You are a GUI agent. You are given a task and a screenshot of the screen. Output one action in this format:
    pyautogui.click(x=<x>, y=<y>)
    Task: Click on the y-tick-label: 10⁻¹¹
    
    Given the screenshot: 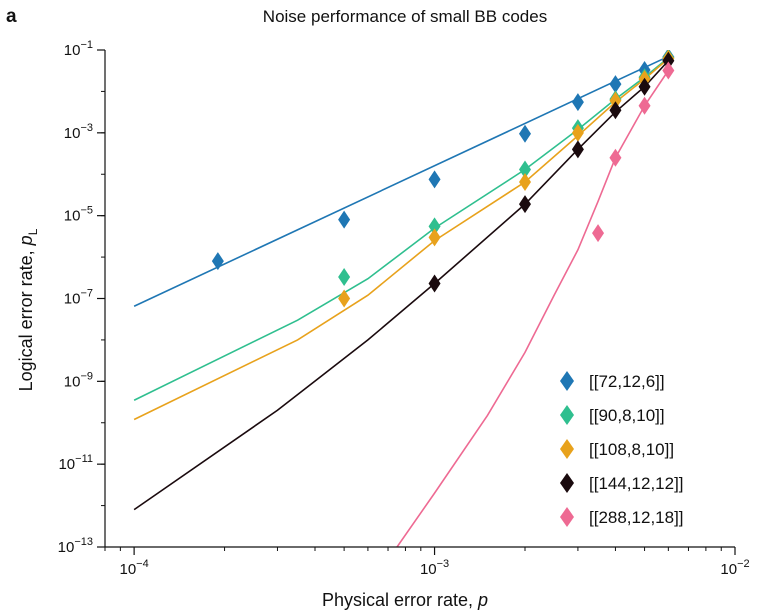 What is the action you would take?
    pyautogui.click(x=75, y=463)
    